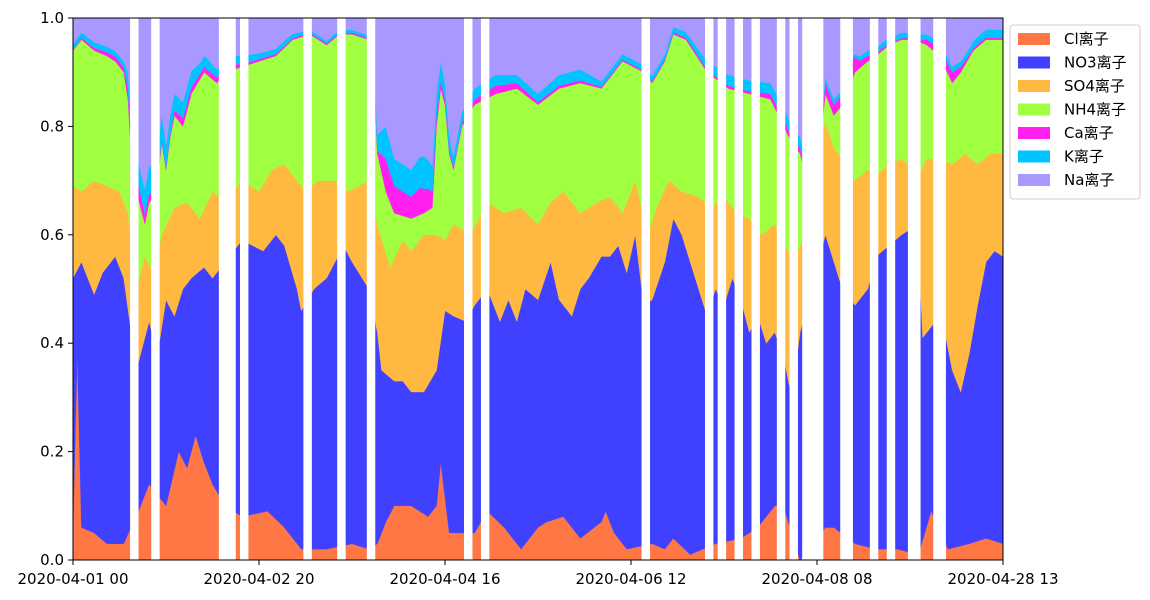 This screenshot has height=600, width=1150. I want to click on y-tick-label: 0.0, so click(52, 560).